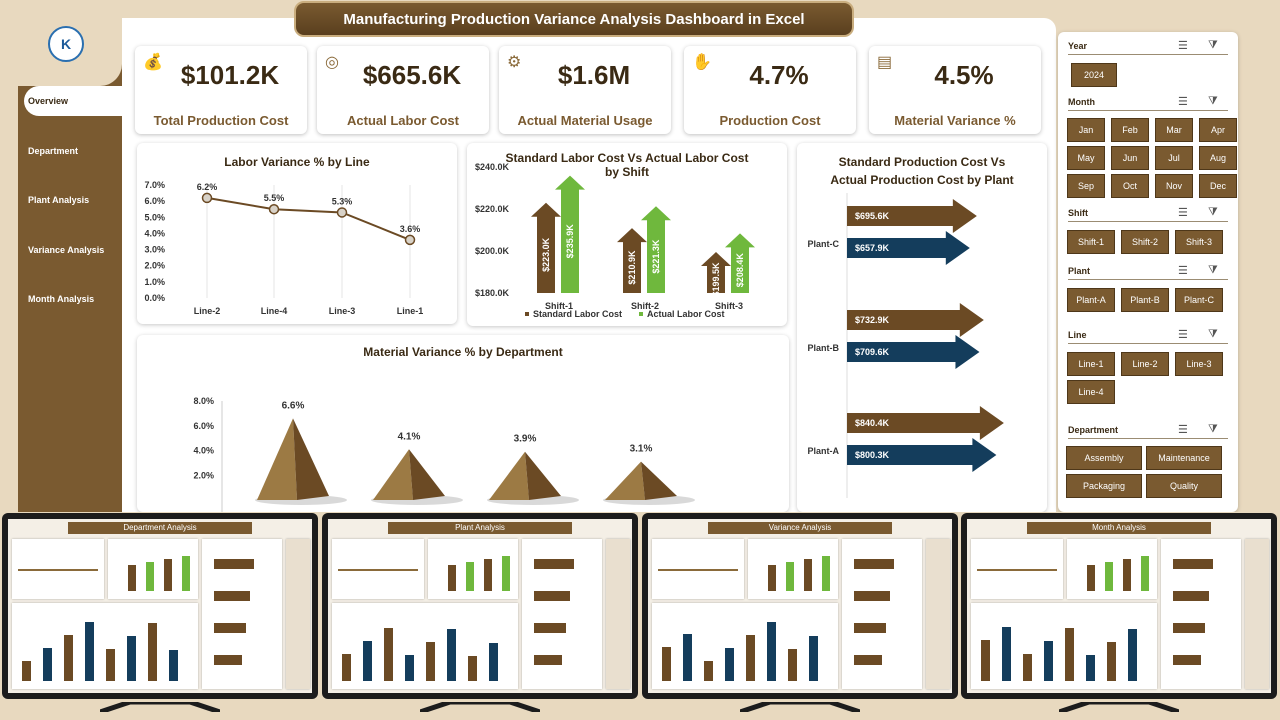  What do you see at coordinates (1174, 186) in the screenshot?
I see `slicer-item-month: Nov` at bounding box center [1174, 186].